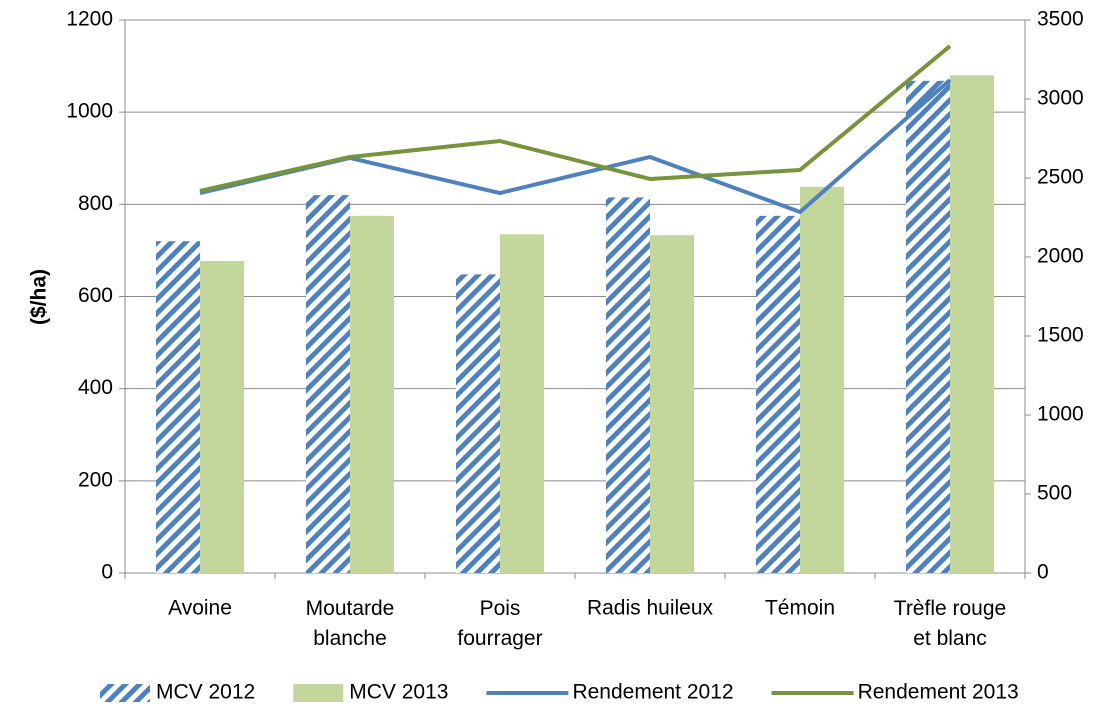  What do you see at coordinates (499, 623) in the screenshot?
I see `x-tick-label: Pois fourrager` at bounding box center [499, 623].